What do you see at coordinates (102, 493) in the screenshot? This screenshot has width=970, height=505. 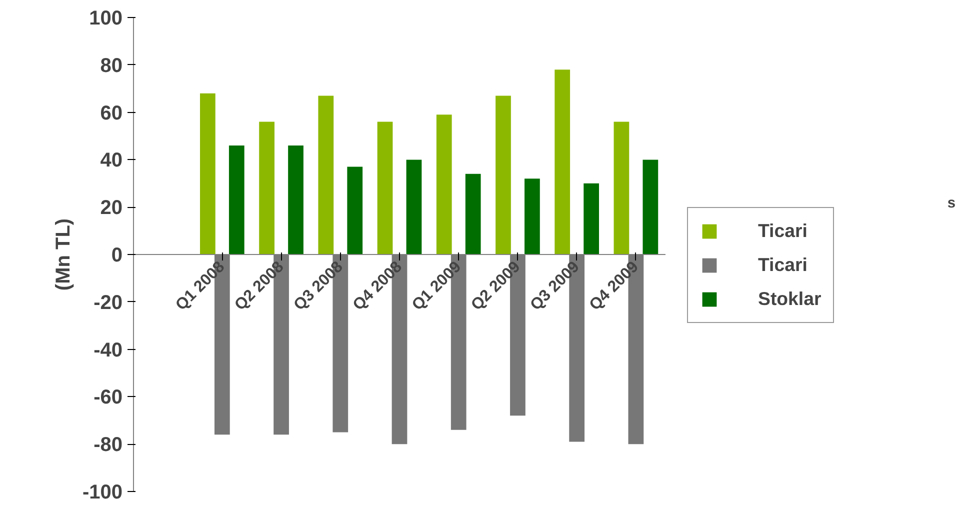 I see `y-tick-label: -100` at bounding box center [102, 493].